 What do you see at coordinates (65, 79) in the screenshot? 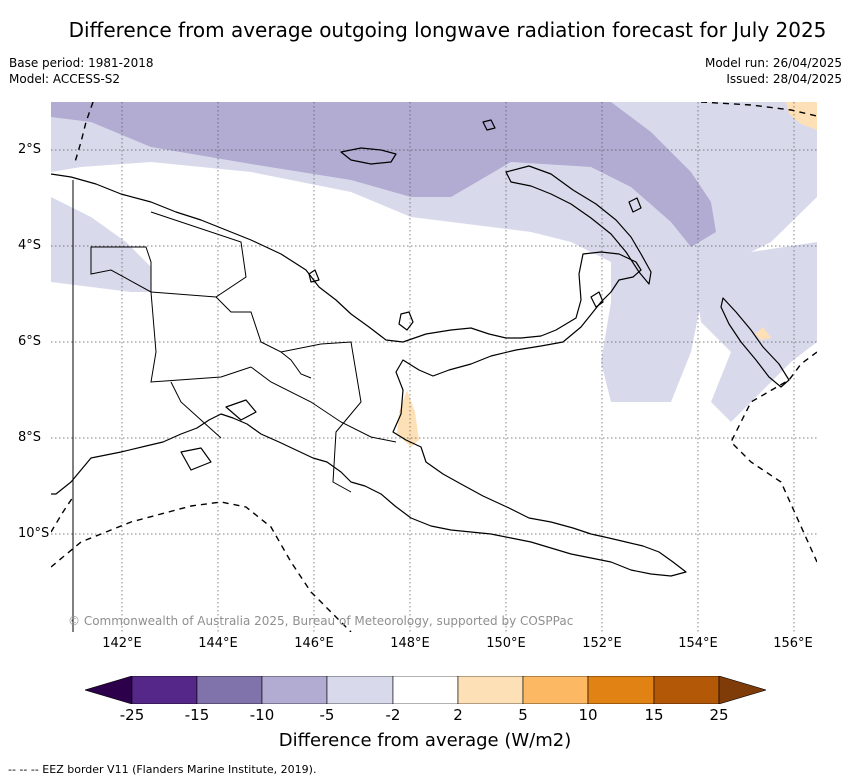
I see `model-name: Model: ACCESS-S2` at bounding box center [65, 79].